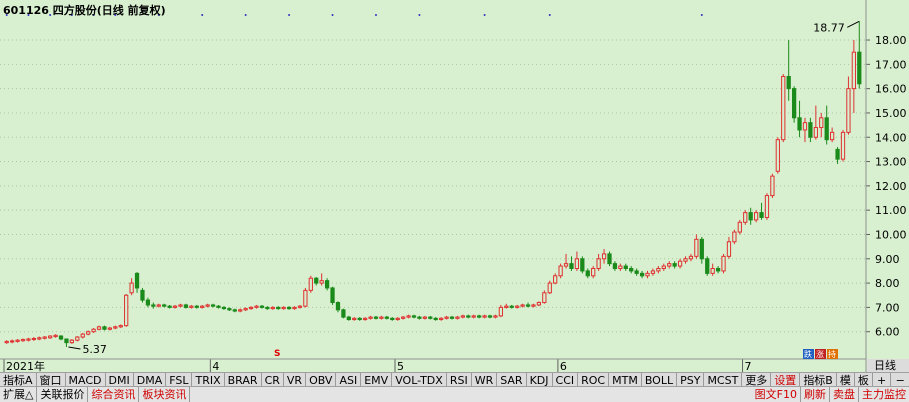 The image size is (909, 402). I want to click on toolbar-item-emv: EMV, so click(377, 381).